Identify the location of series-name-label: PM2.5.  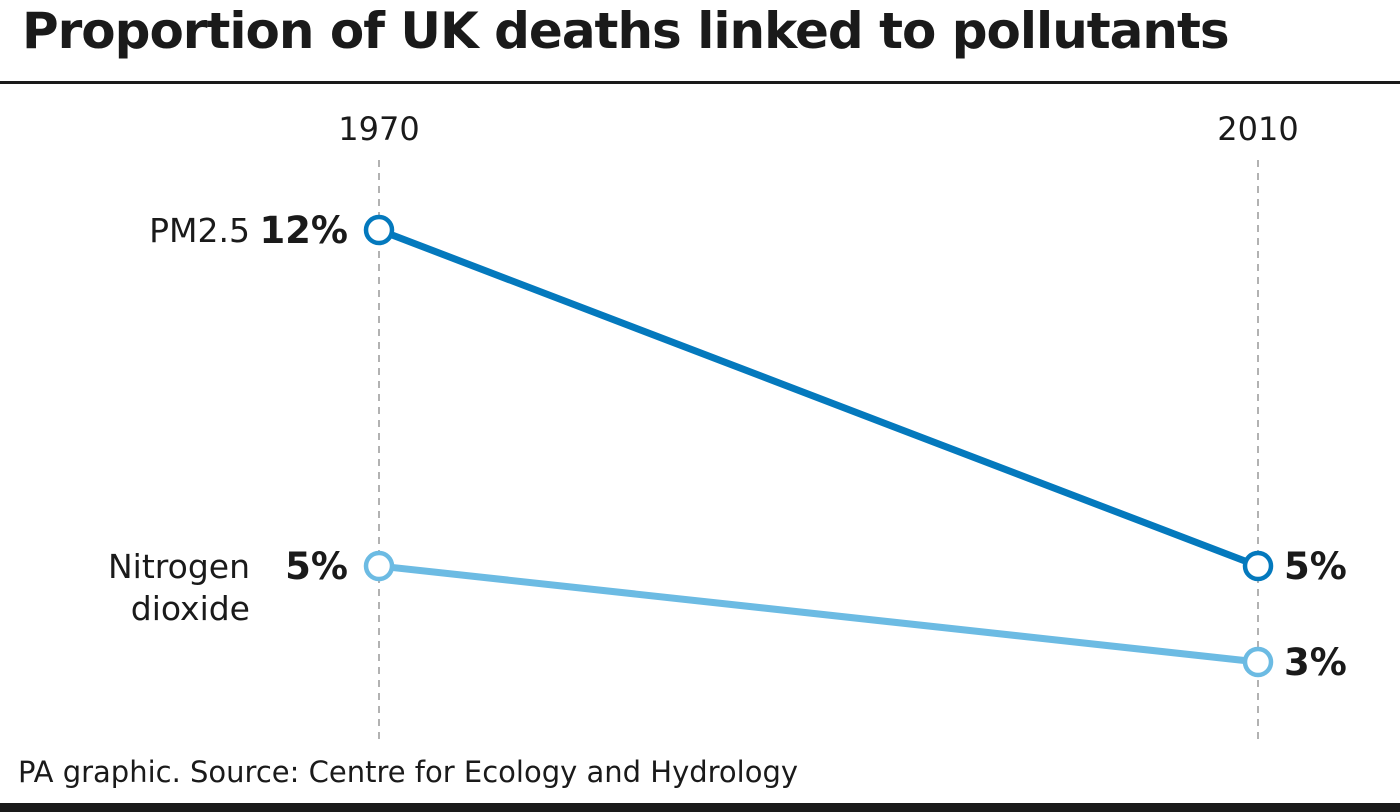
(199, 230).